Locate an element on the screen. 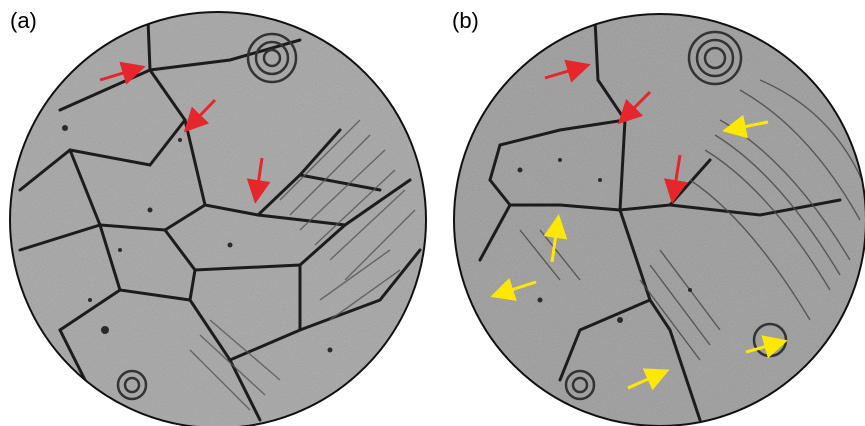 This screenshot has width=865, height=426. panel-label-a: (a) is located at coordinates (23, 20).